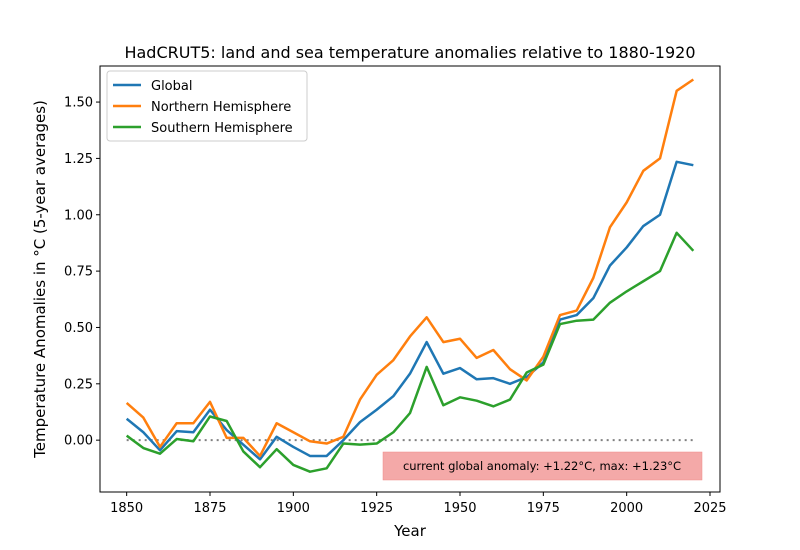 The image size is (800, 550). I want to click on y-axis-ticks: 0.00 0.25 0.50 0.75 1.00 1.25 1.50, so click(82, 272).